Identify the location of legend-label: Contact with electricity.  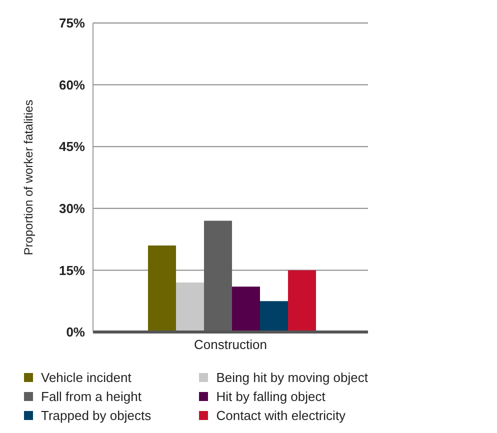
(281, 415).